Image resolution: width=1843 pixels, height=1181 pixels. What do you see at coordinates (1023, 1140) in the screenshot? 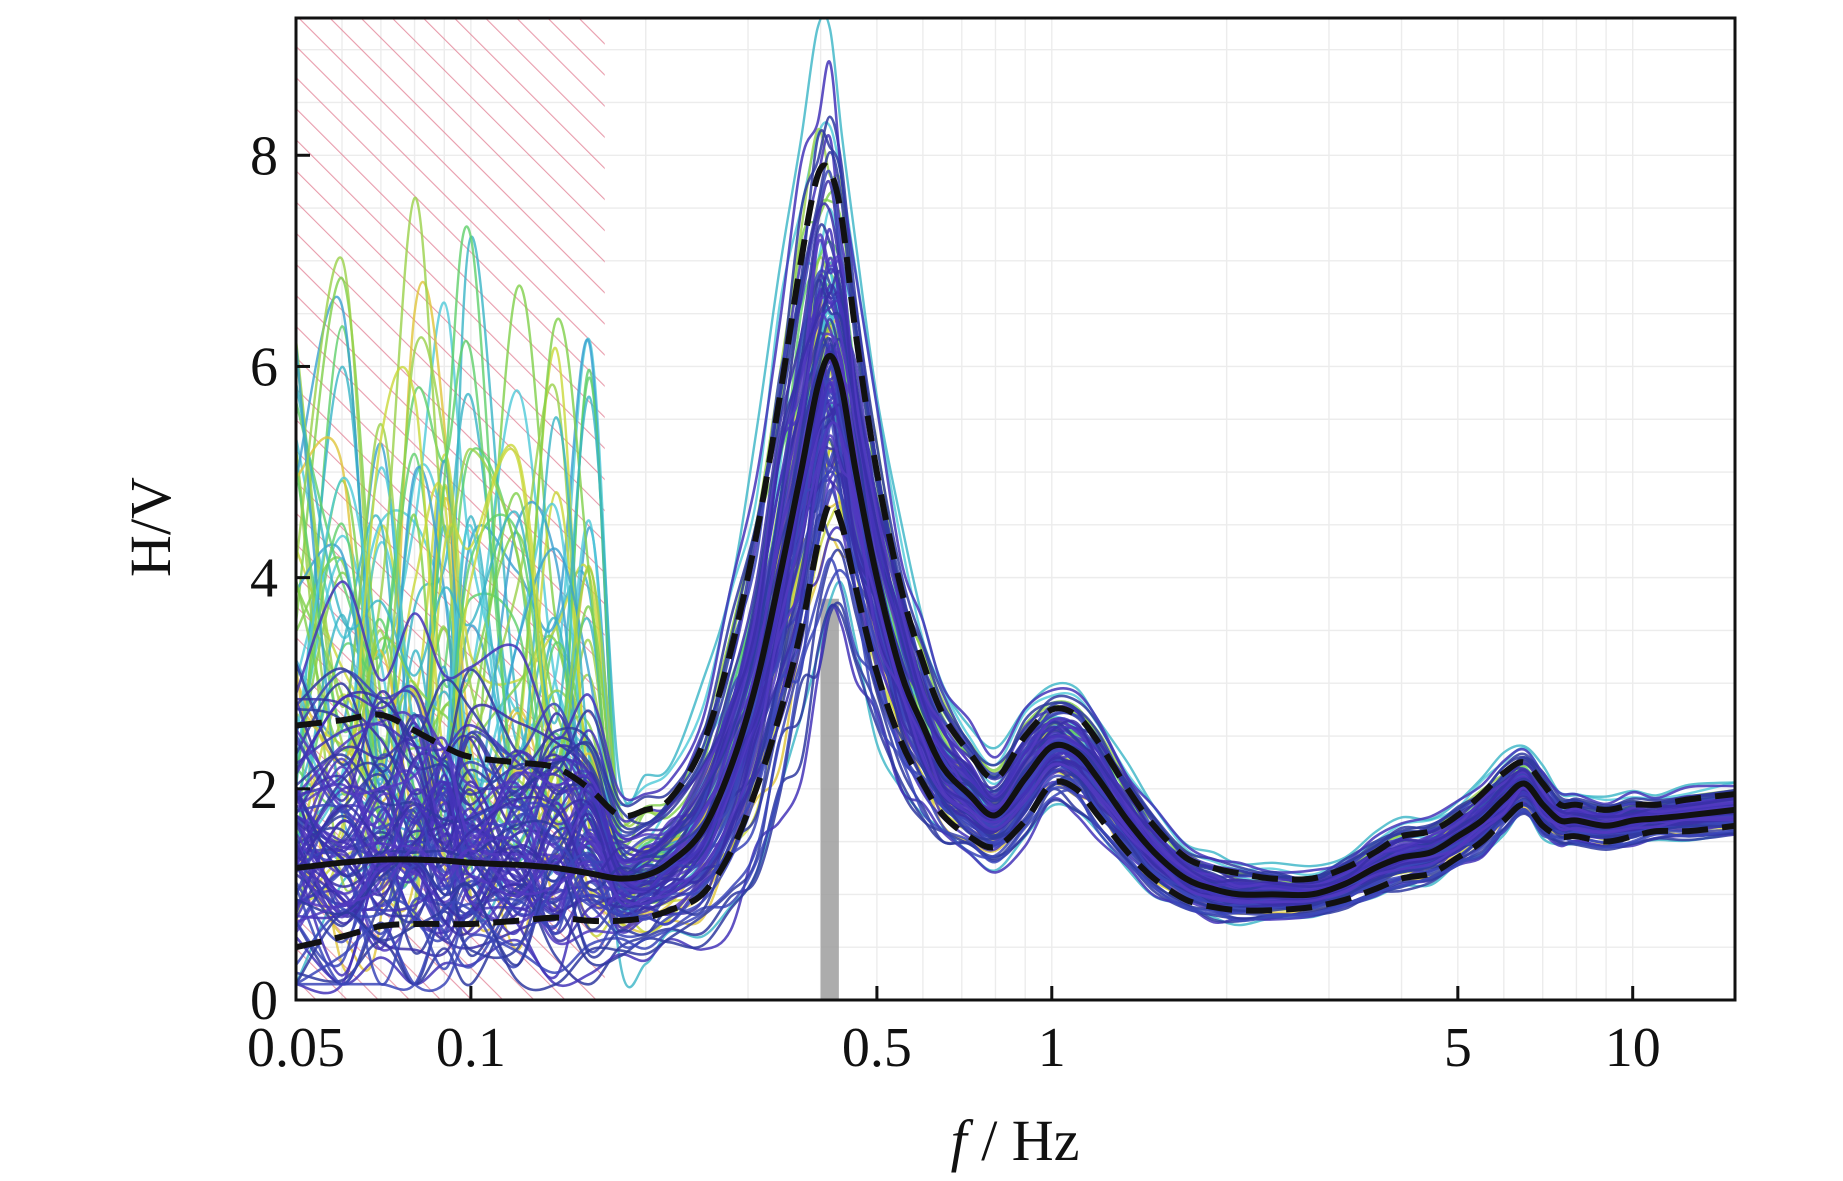
I see `x-axis-unit: / Hz` at bounding box center [1023, 1140].